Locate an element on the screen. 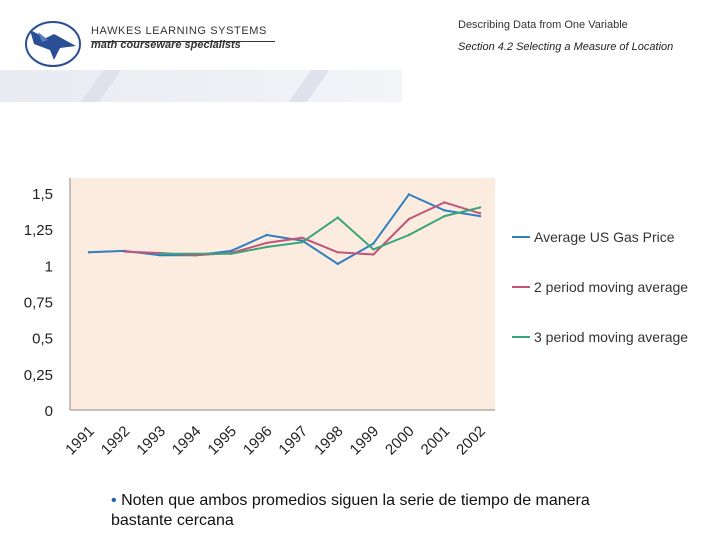 Image resolution: width=720 pixels, height=540 pixels. y-tick-label: 0 is located at coordinates (49, 411).